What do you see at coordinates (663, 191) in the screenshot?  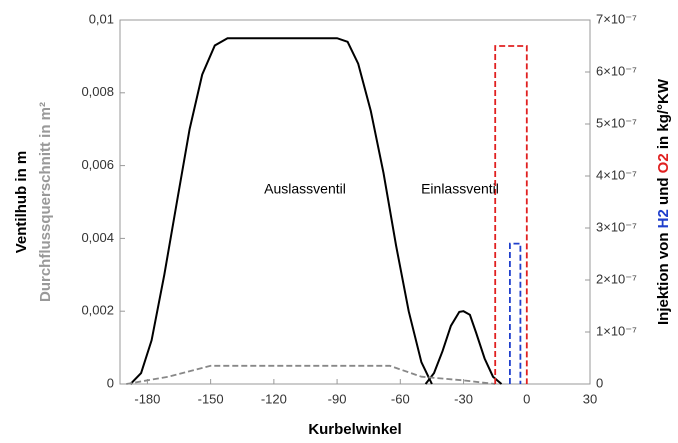 I see `y2-axis-label-part: und` at bounding box center [663, 191].